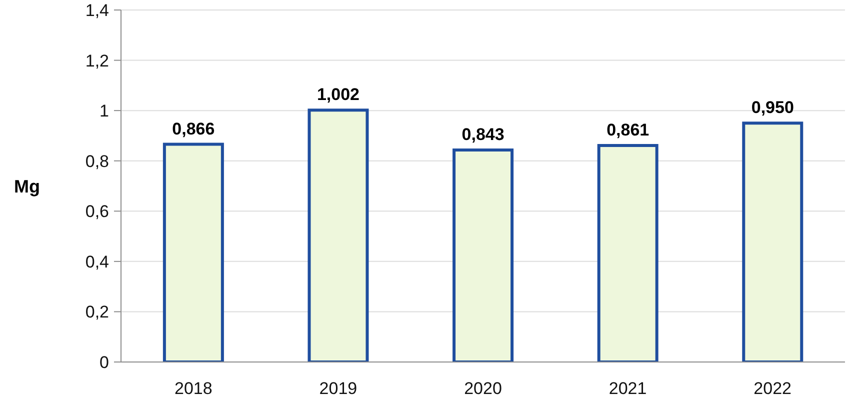 Image resolution: width=849 pixels, height=410 pixels. I want to click on x-tick-label: 2022, so click(773, 388).